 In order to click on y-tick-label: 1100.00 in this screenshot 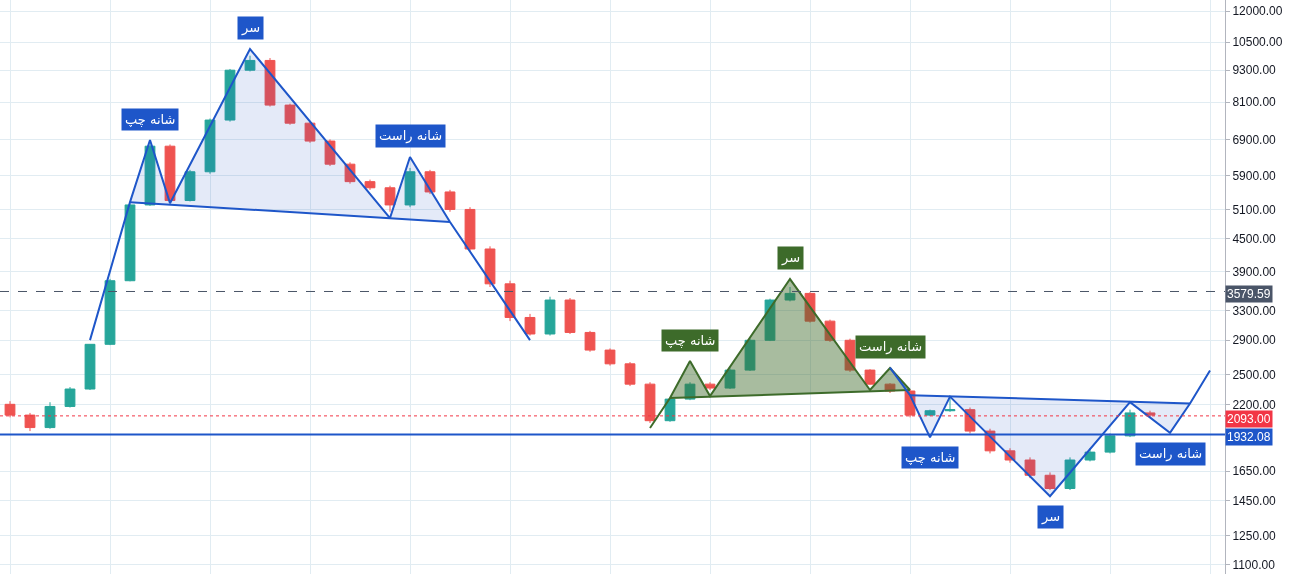, I will do `click(1254, 565)`.